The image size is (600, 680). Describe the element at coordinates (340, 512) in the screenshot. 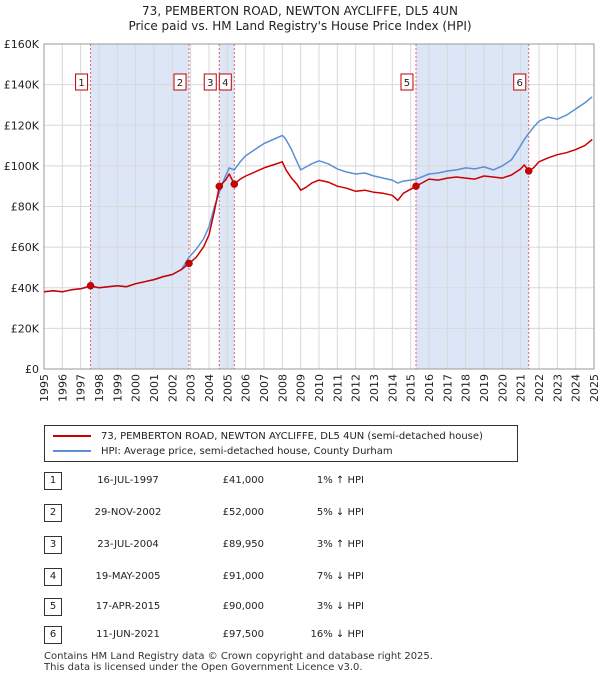

I see `sale-hpi-diff: 5% ↓ HPI` at that location.